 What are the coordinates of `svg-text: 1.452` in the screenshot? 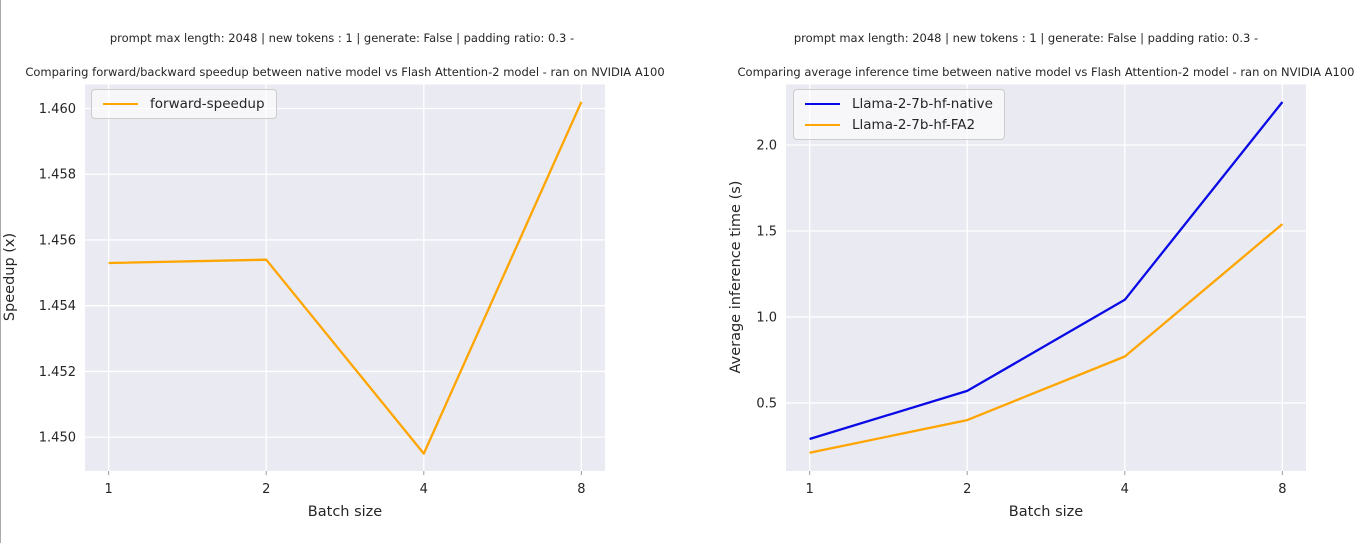 It's located at (57, 372).